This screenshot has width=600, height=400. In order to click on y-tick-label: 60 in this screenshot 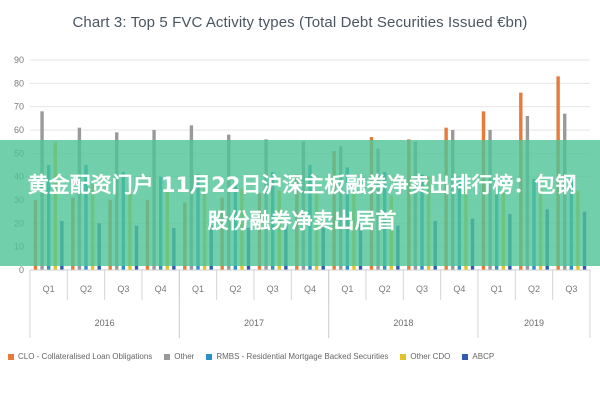, I will do `click(19, 130)`.